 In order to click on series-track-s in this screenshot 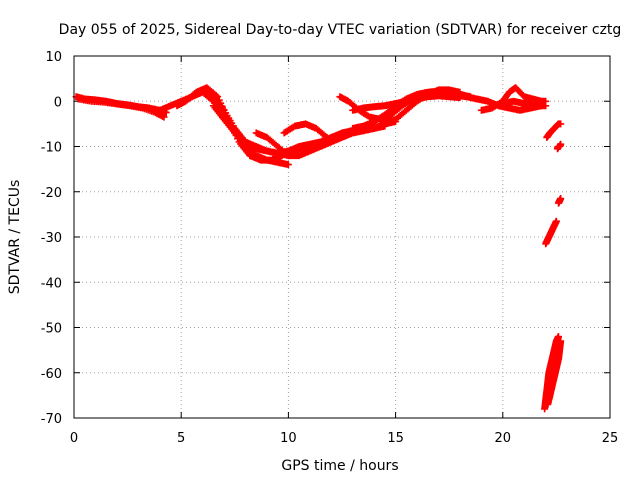, I will do `click(551, 232)`.